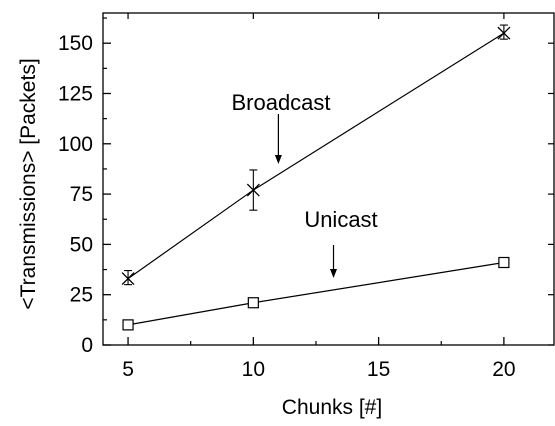 This screenshot has height=426, width=555. What do you see at coordinates (332, 407) in the screenshot?
I see `x-axis-label: Chunks [#]` at bounding box center [332, 407].